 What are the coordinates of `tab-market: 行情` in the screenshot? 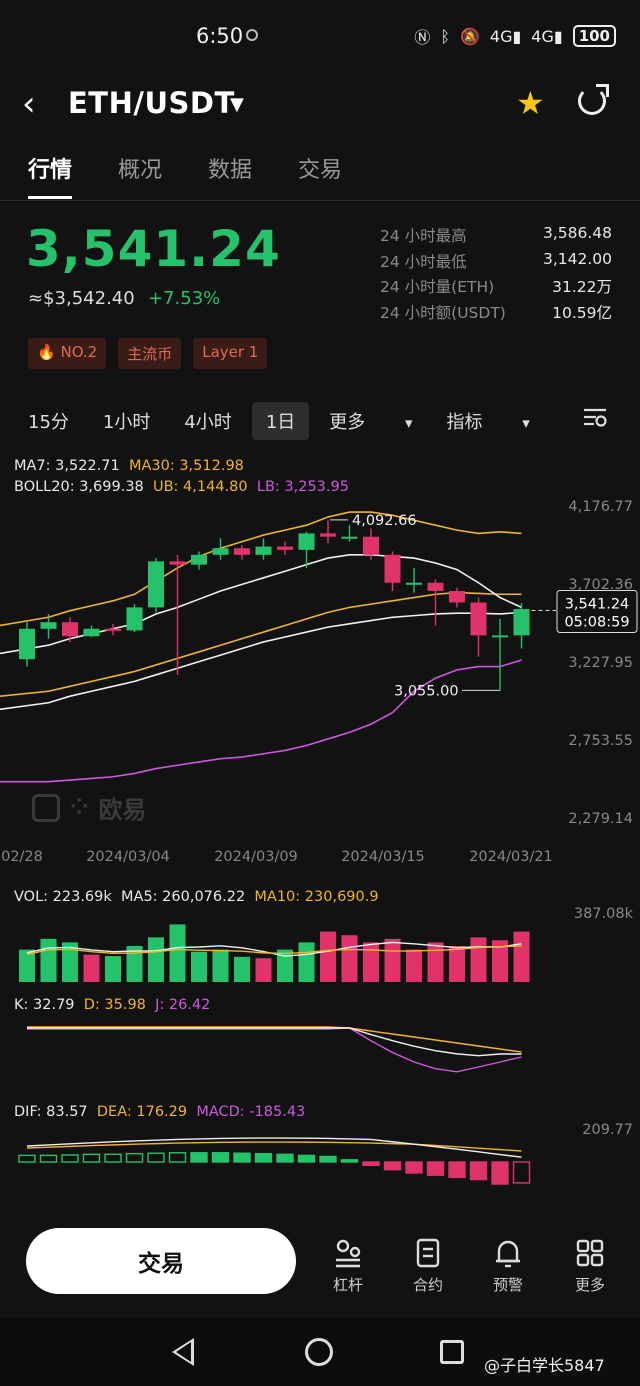 It's located at (50, 175).